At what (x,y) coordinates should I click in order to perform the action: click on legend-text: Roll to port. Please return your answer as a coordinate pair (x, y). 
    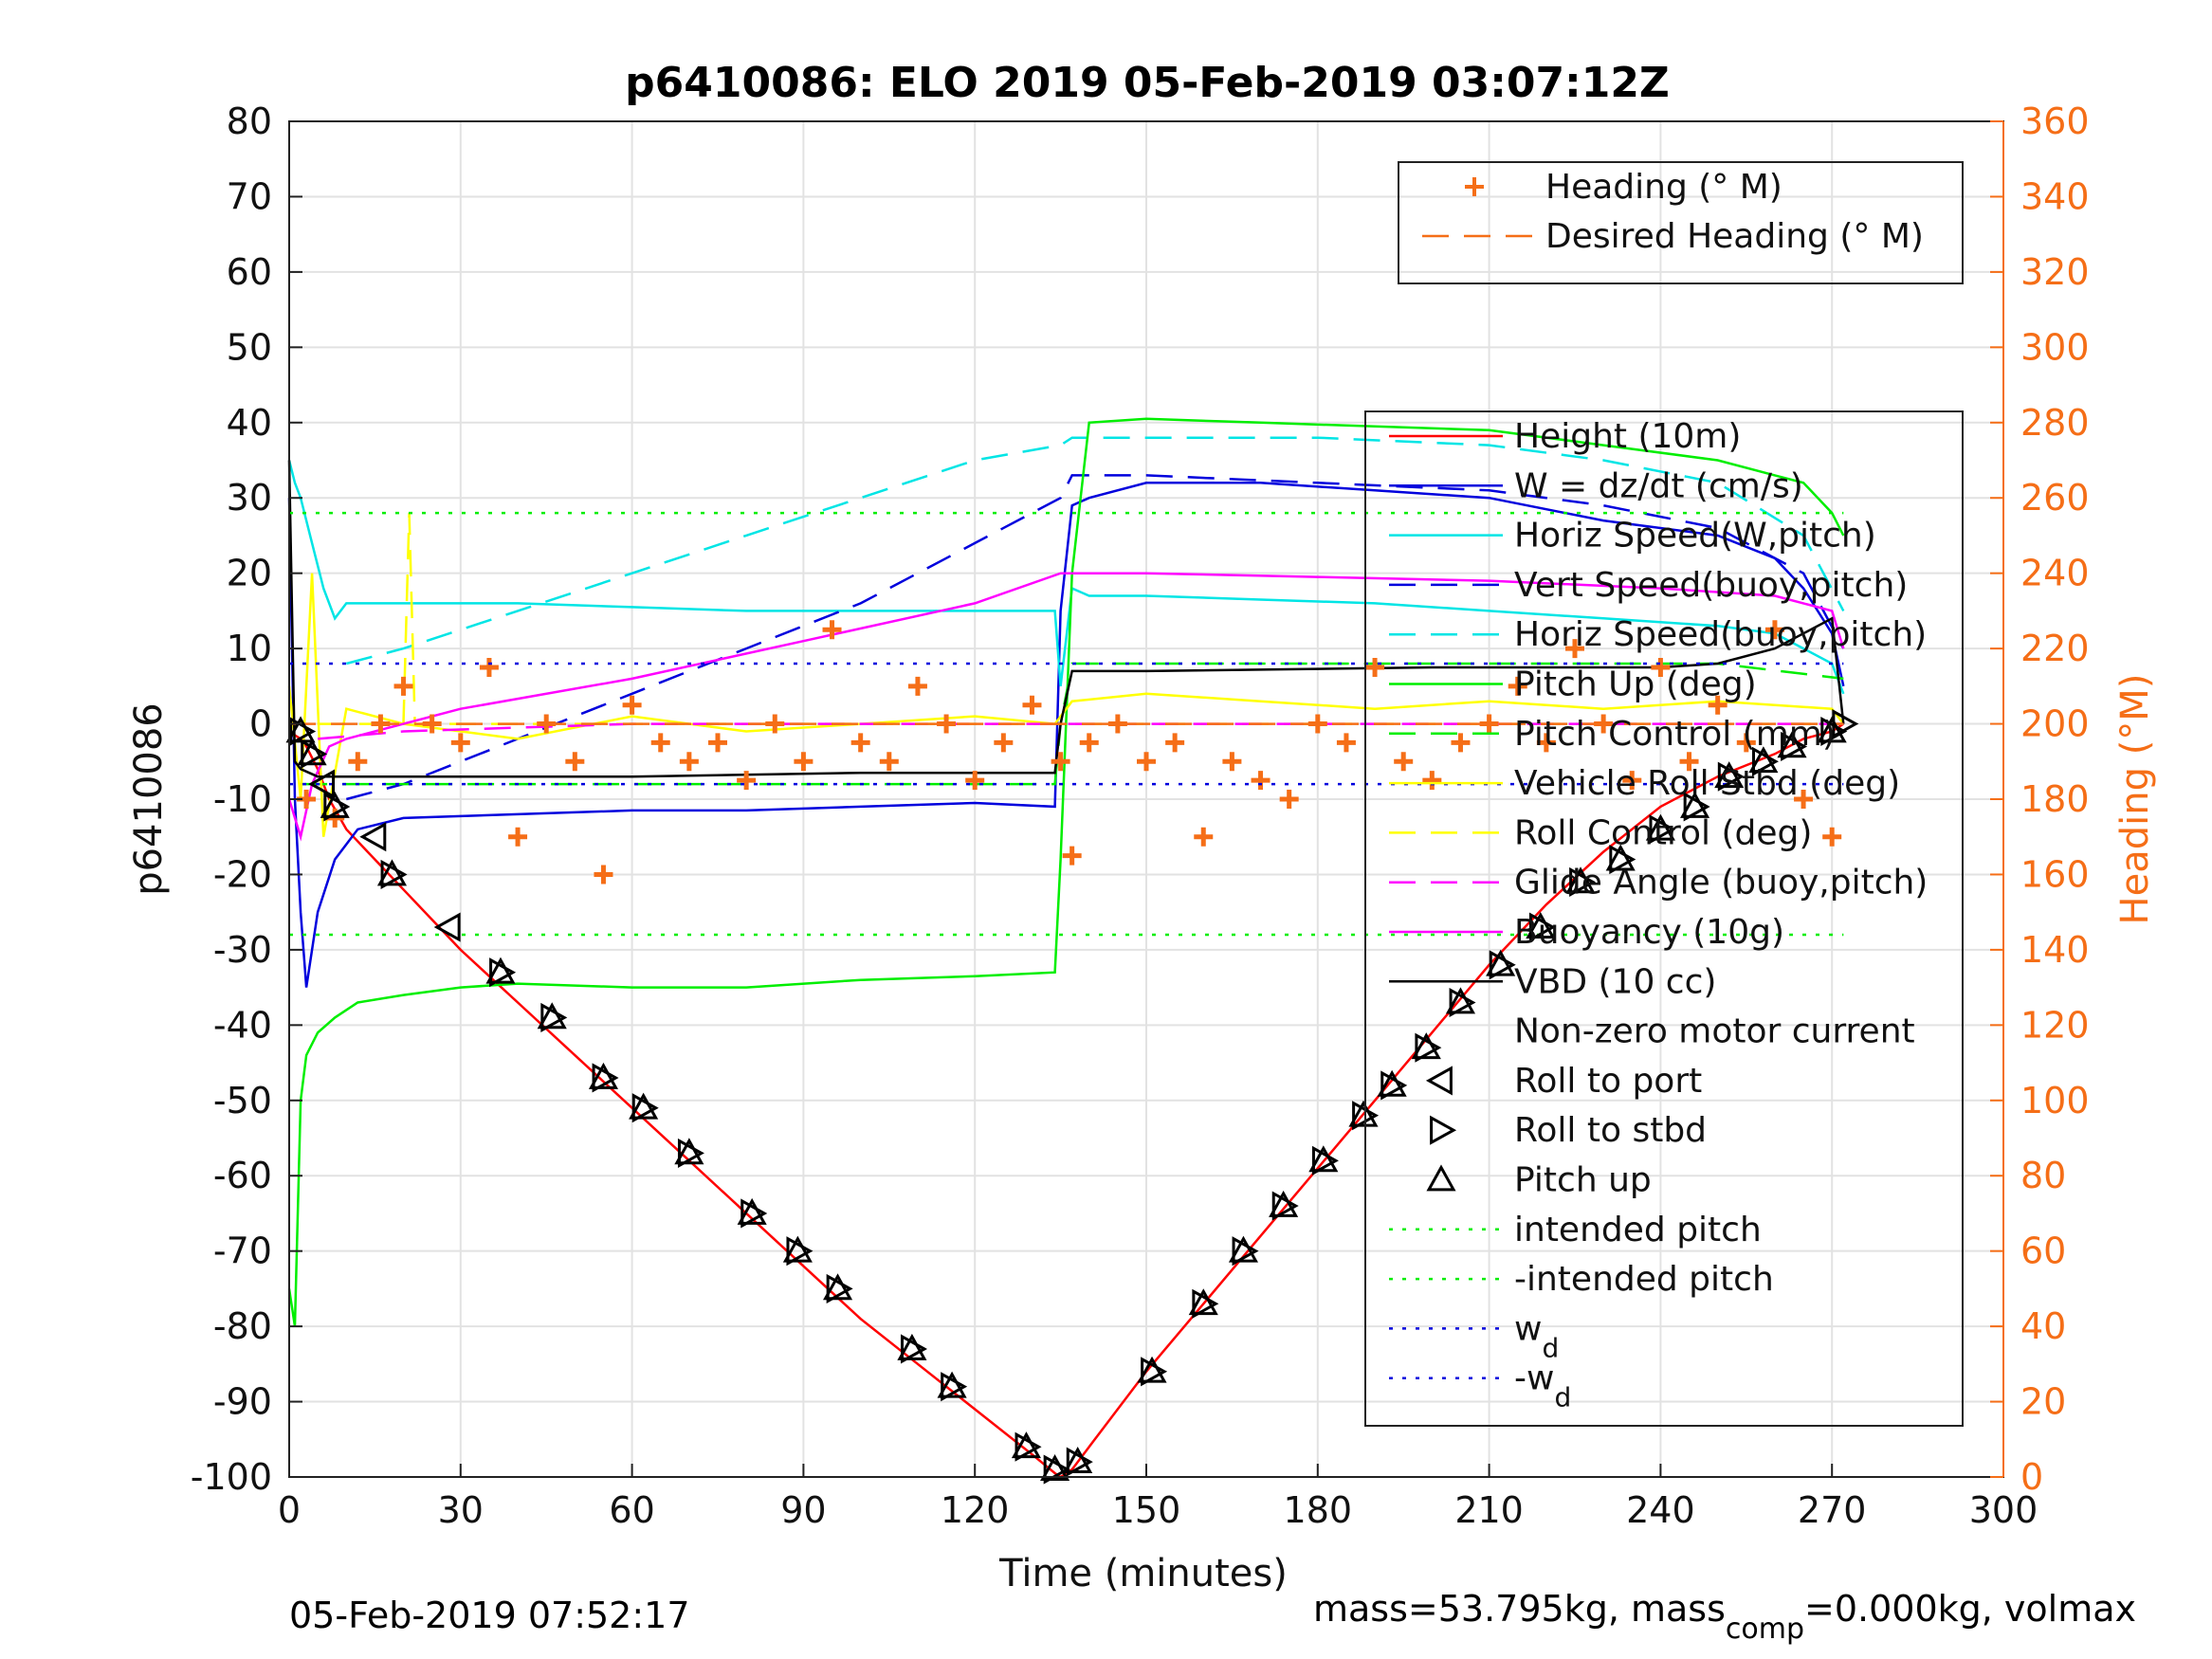
    Looking at the image, I should click on (1608, 1081).